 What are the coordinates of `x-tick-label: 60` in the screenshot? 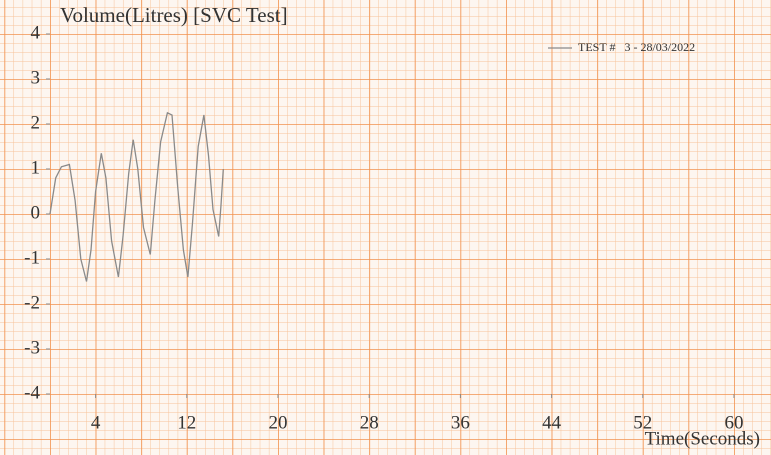 It's located at (734, 422).